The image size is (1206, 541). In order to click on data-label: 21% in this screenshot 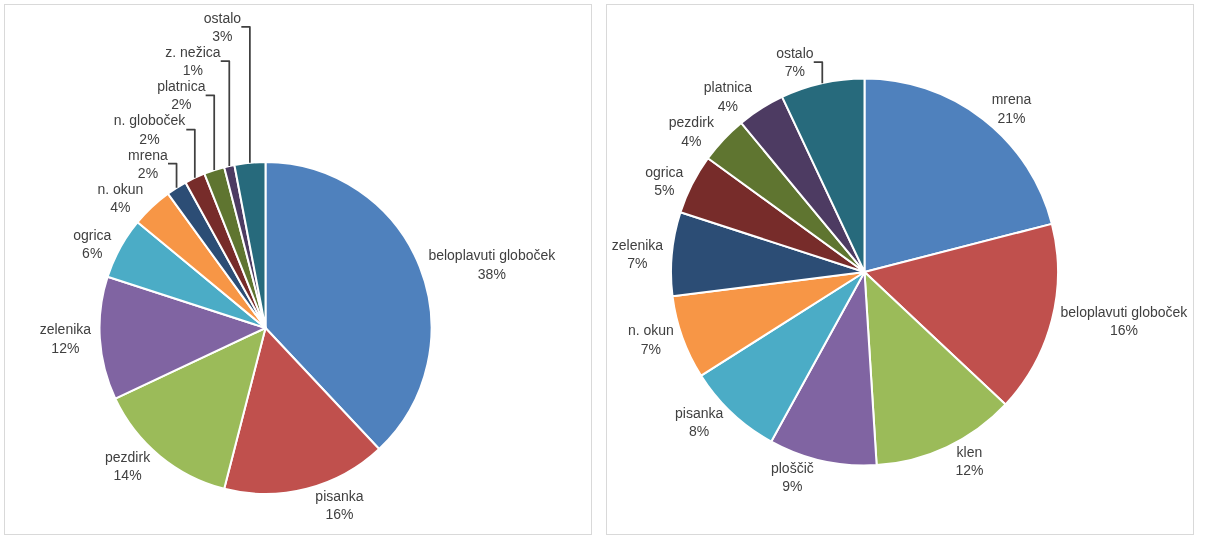, I will do `click(1011, 117)`.